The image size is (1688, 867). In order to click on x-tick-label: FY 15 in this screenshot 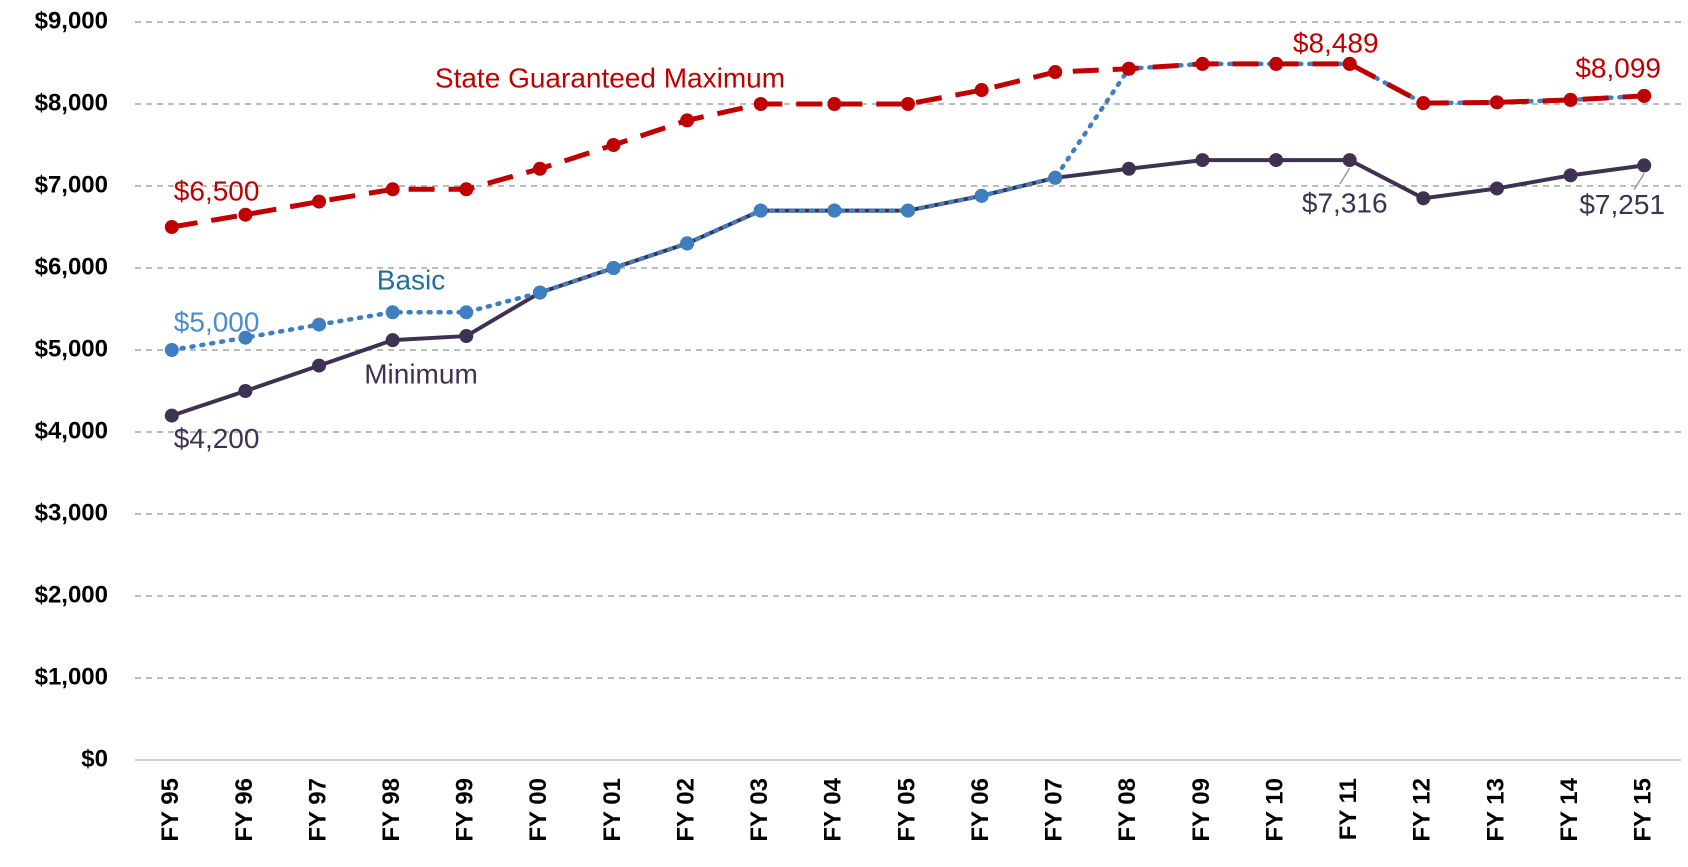, I will do `click(1643, 810)`.